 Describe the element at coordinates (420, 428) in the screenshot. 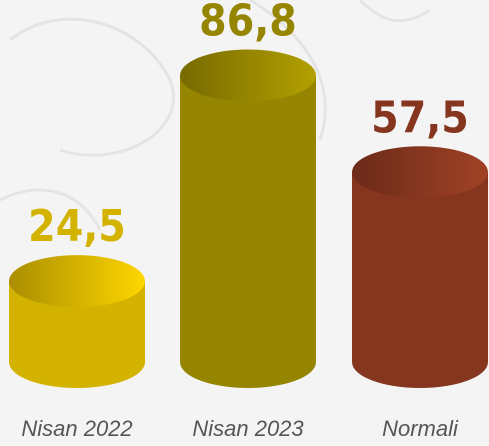

I see `category-label: Normali` at that location.